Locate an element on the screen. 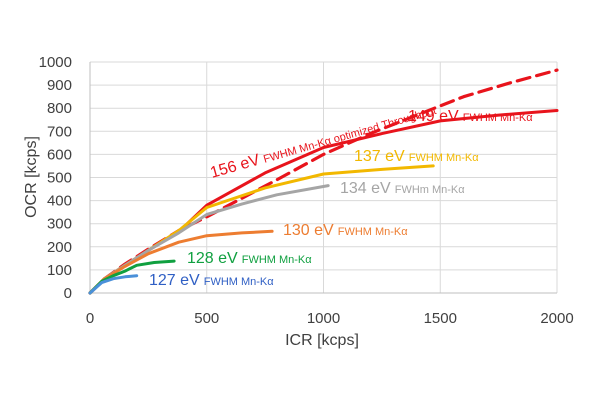  y-tick-label: 200 is located at coordinates (59, 247).